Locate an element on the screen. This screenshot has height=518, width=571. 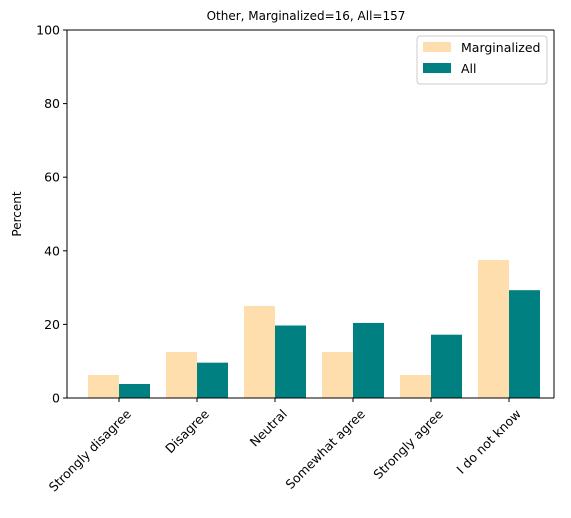
legend-label-marginalized: Marginalized is located at coordinates (501, 47).